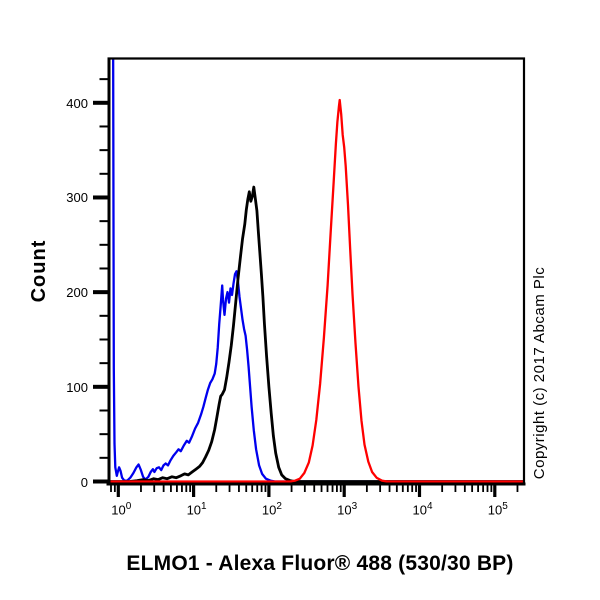 Image resolution: width=600 pixels, height=600 pixels. What do you see at coordinates (271, 509) in the screenshot?
I see `x-tick-label: 10²` at bounding box center [271, 509].